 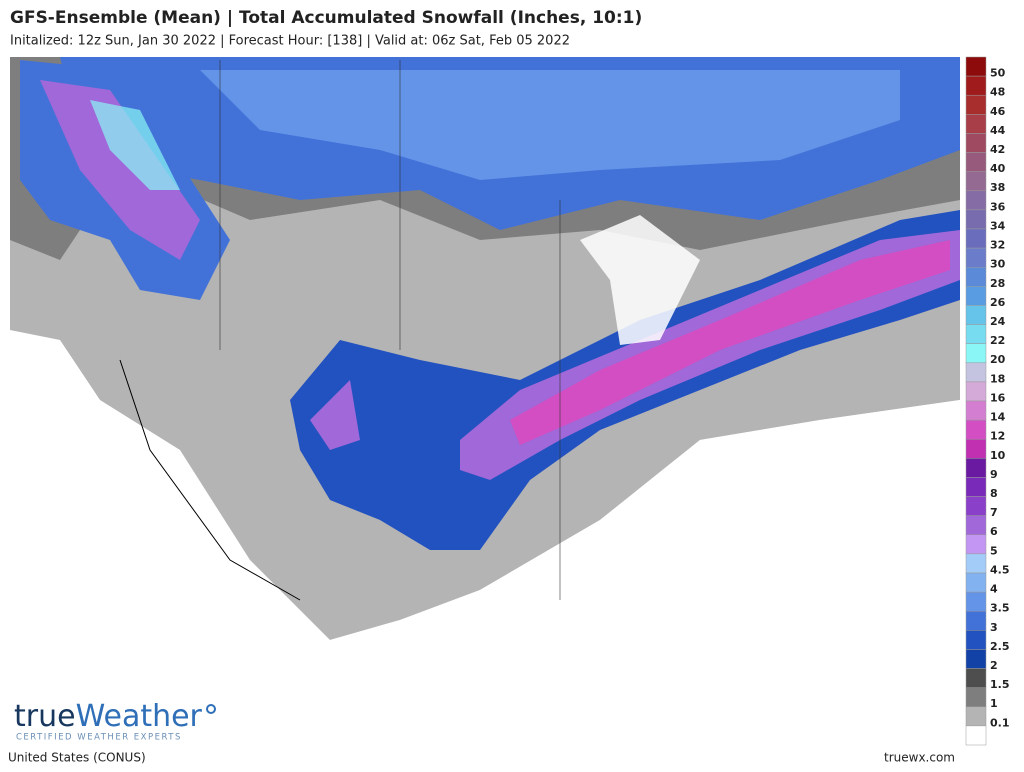 What do you see at coordinates (998, 302) in the screenshot?
I see `legend-label: 26` at bounding box center [998, 302].